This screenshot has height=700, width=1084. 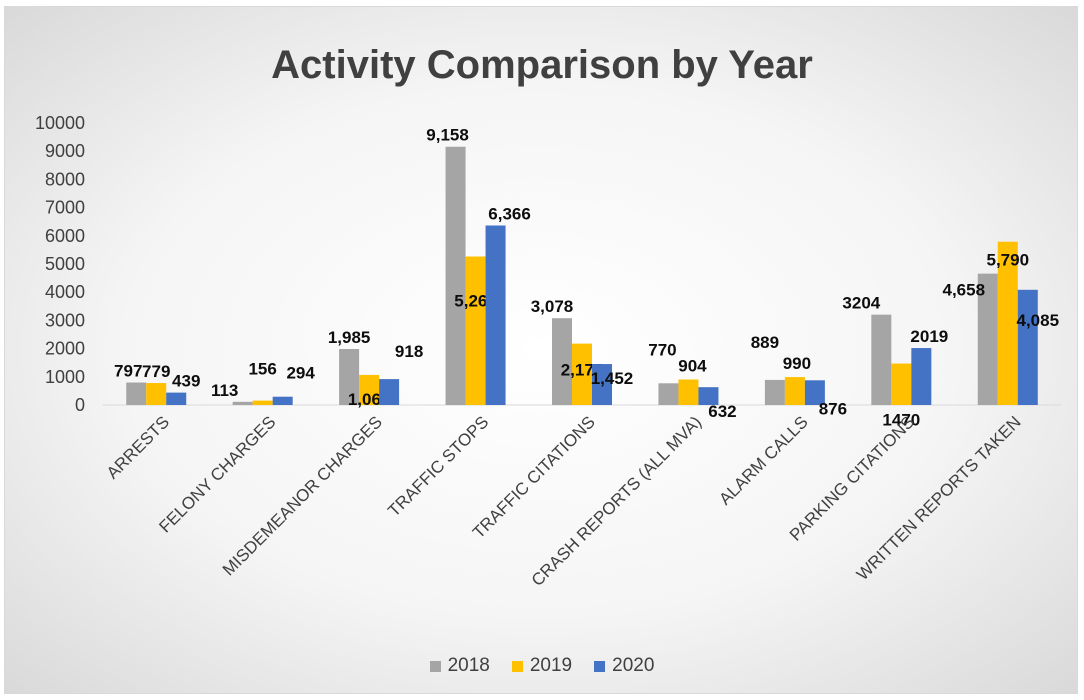 I want to click on y-tick-label: 3000, so click(x=65, y=320).